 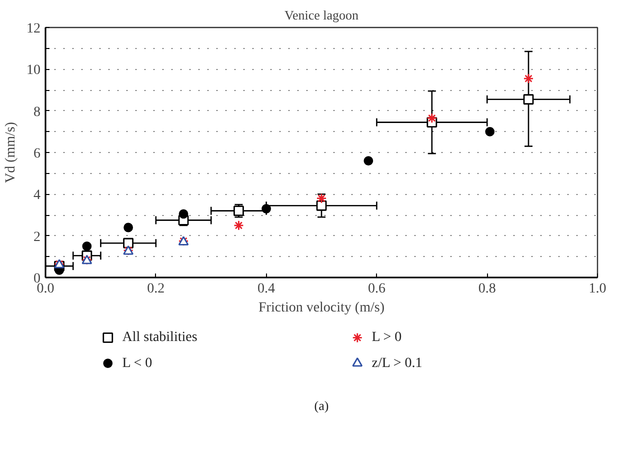 I want to click on y-tick-label: 4, so click(x=37, y=196).